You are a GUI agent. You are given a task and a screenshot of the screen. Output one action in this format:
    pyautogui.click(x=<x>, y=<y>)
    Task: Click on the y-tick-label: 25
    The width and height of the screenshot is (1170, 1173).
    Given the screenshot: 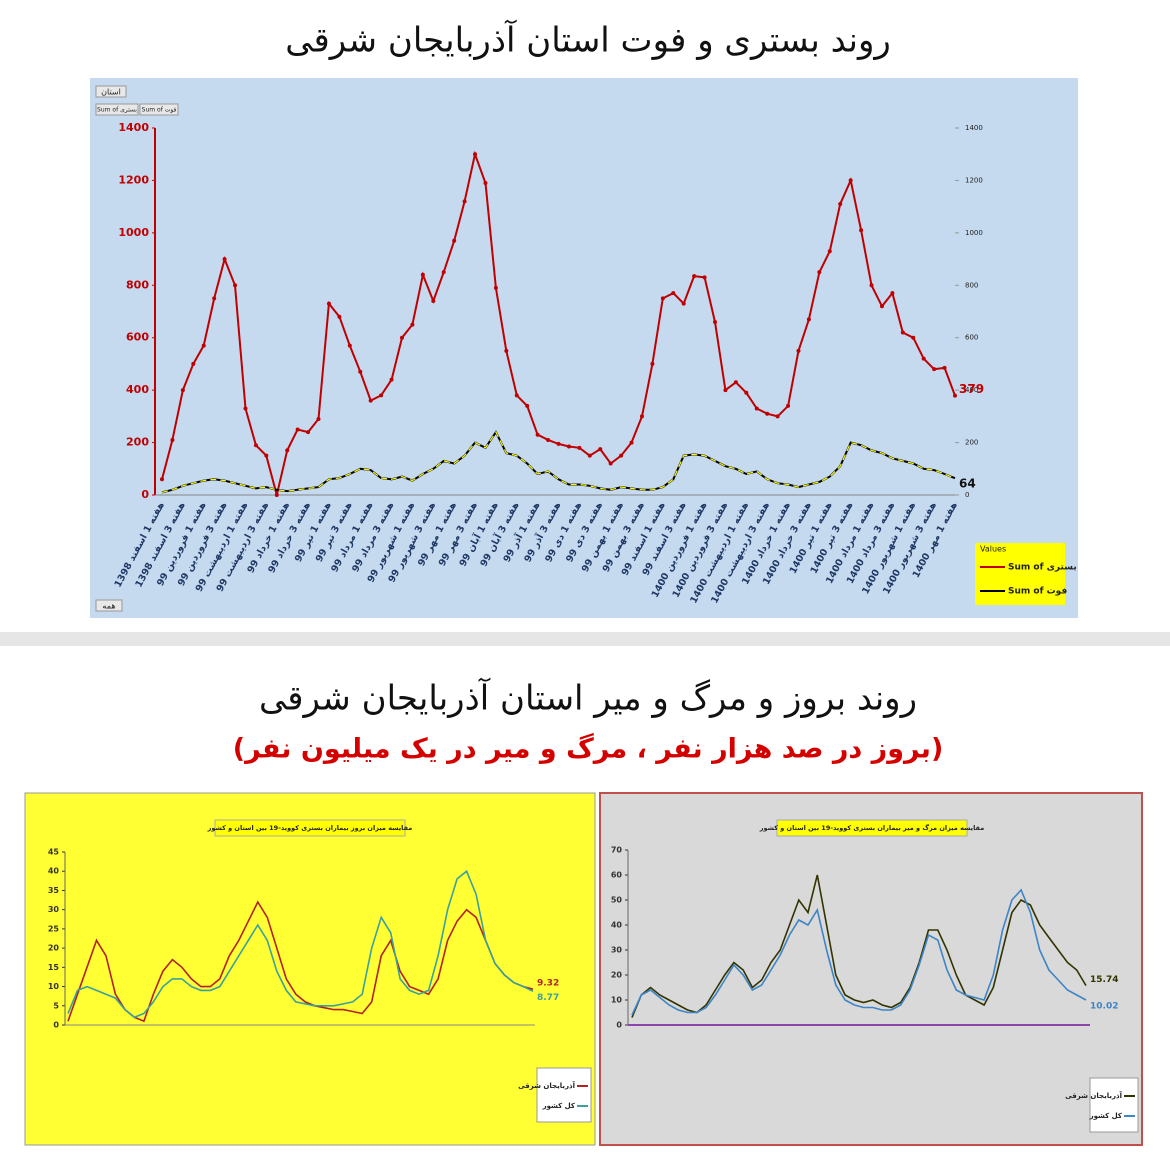 What is the action you would take?
    pyautogui.click(x=54, y=928)
    